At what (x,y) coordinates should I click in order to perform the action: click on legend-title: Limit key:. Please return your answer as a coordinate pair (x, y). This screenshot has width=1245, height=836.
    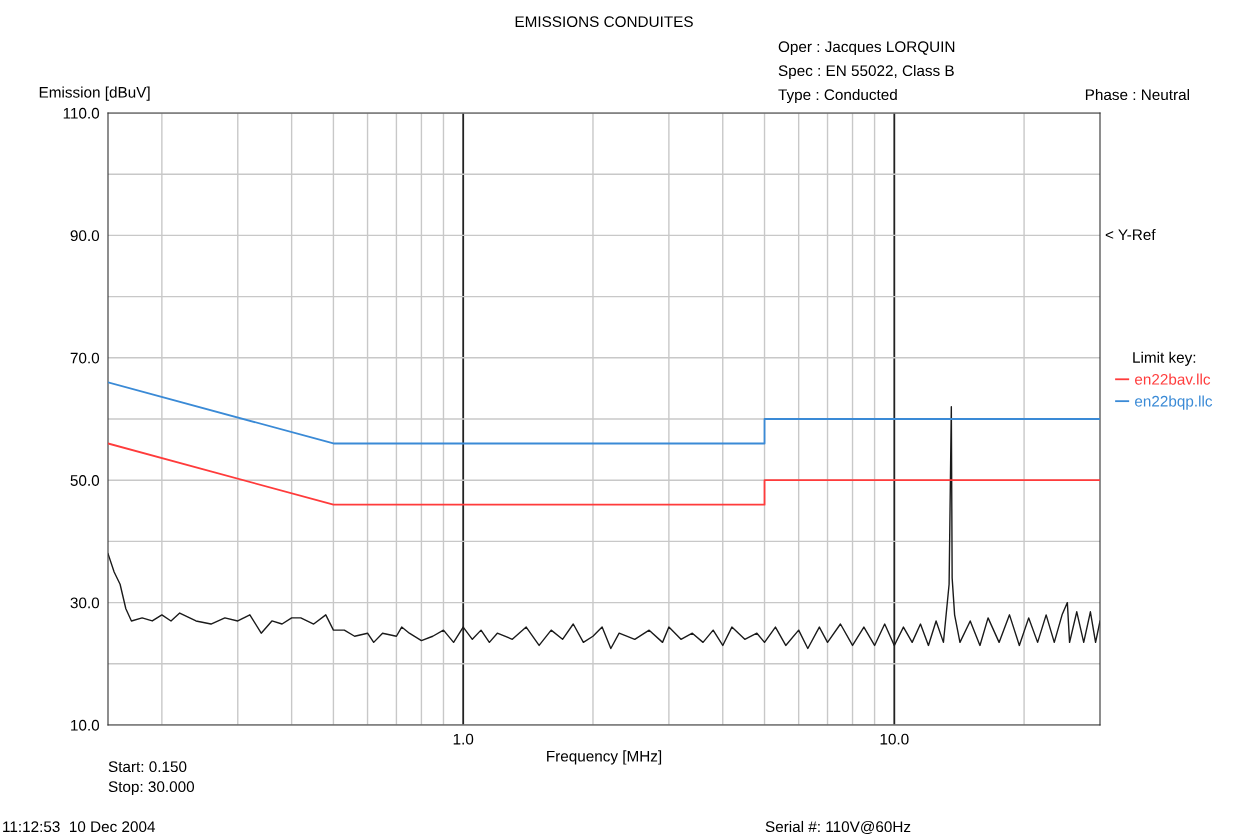
    Looking at the image, I should click on (1164, 358).